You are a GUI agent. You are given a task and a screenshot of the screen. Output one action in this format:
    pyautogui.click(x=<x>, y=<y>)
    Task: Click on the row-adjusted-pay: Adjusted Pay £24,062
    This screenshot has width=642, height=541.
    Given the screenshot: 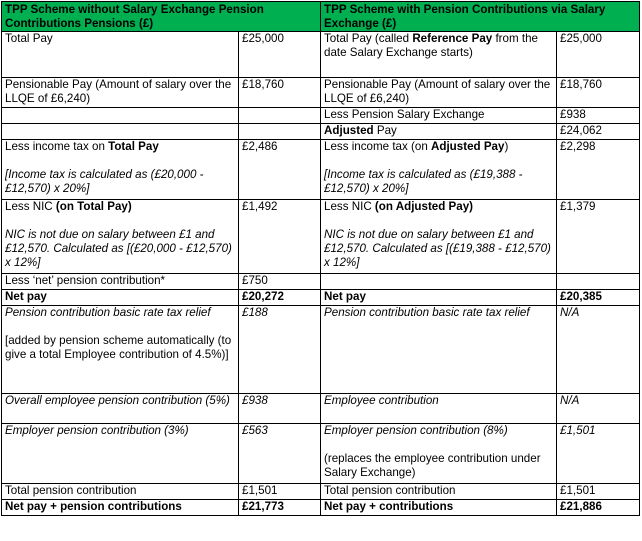 What is the action you would take?
    pyautogui.click(x=321, y=131)
    